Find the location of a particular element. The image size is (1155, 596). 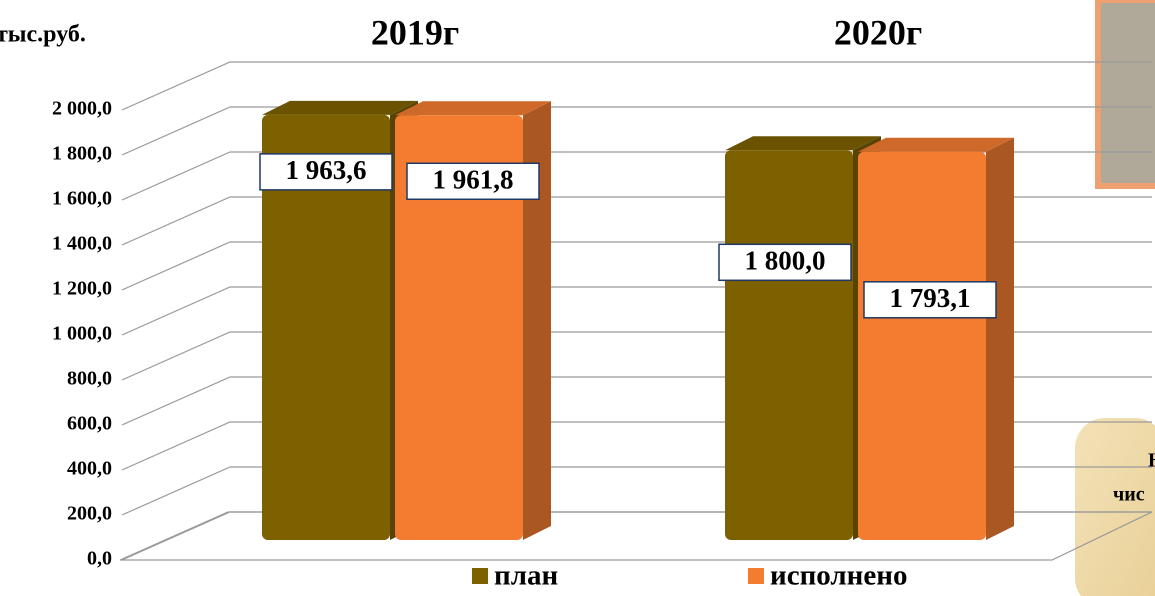

legend-label: исполнено is located at coordinates (838, 576).